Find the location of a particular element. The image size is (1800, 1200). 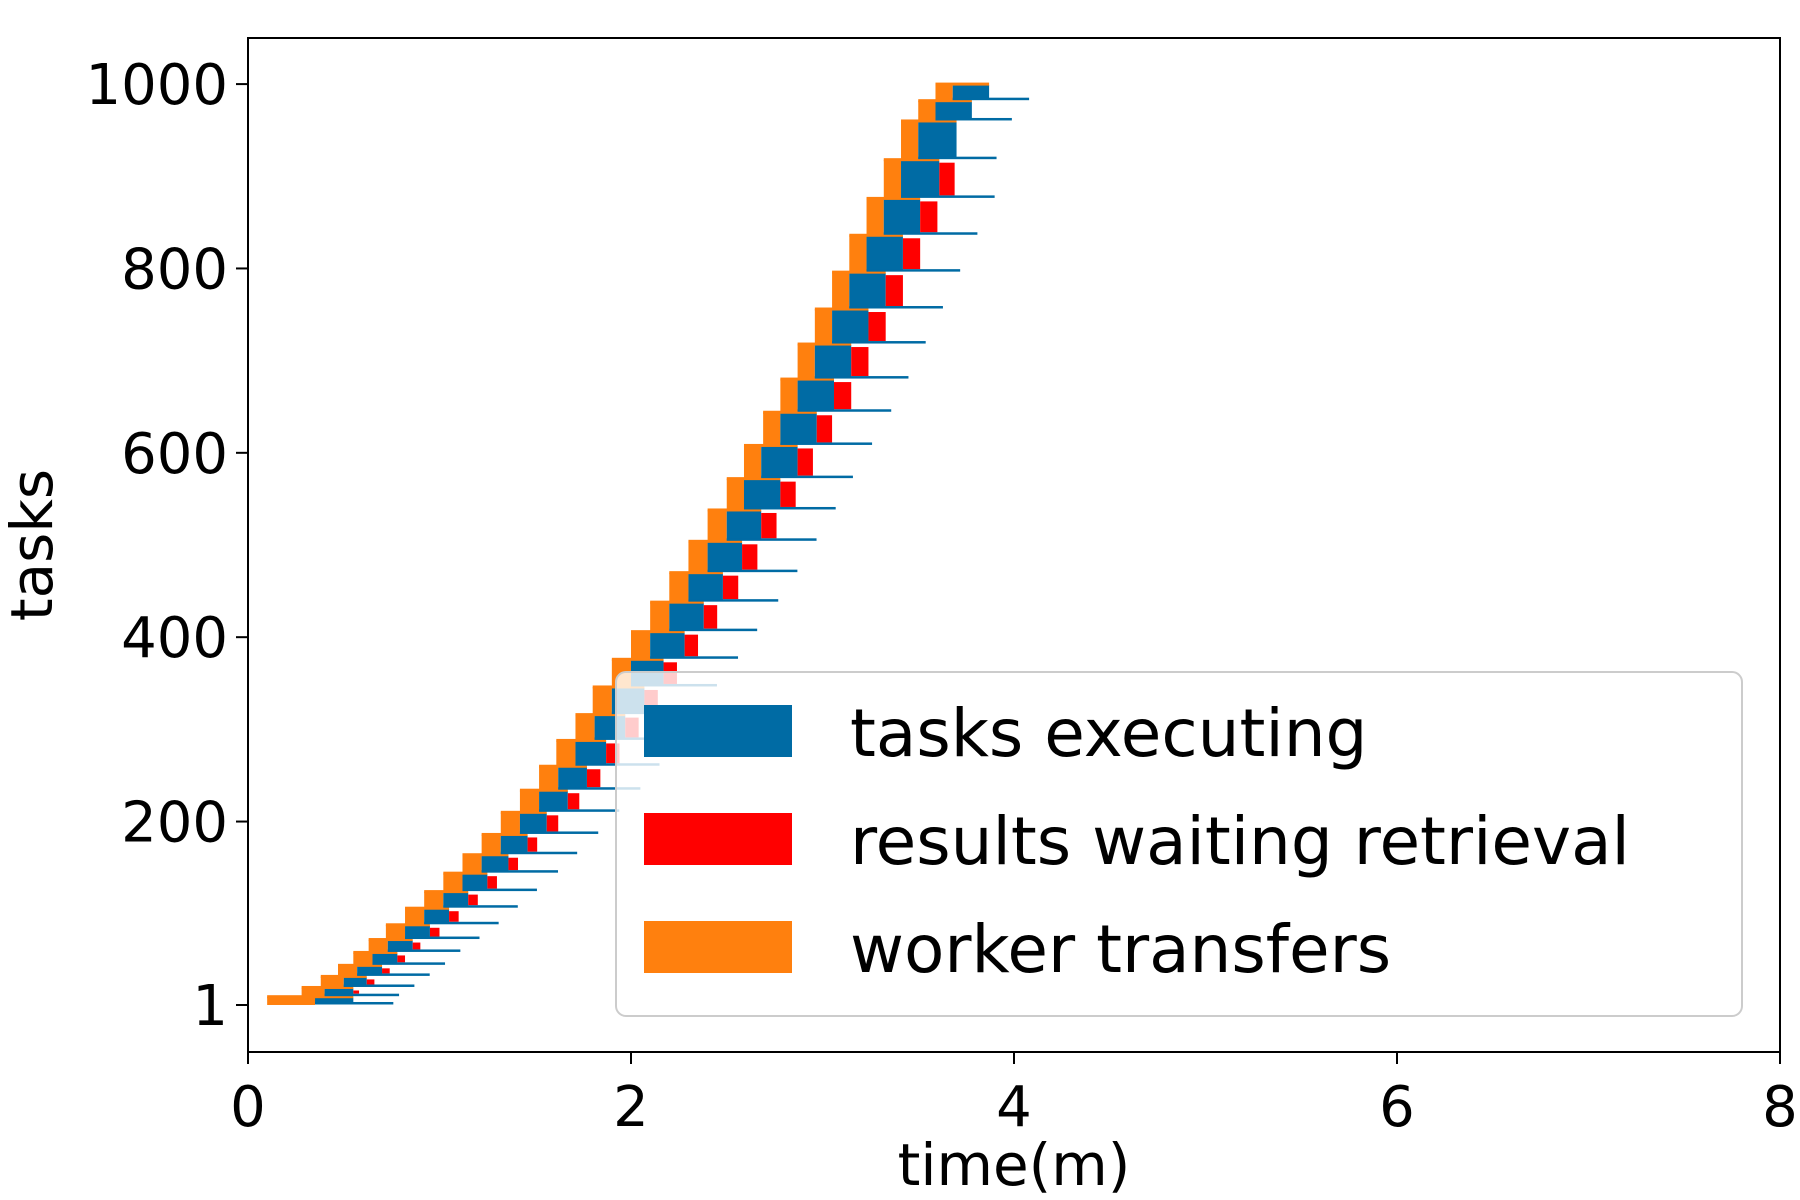

y-axis-title: tasks is located at coordinates (33, 545).